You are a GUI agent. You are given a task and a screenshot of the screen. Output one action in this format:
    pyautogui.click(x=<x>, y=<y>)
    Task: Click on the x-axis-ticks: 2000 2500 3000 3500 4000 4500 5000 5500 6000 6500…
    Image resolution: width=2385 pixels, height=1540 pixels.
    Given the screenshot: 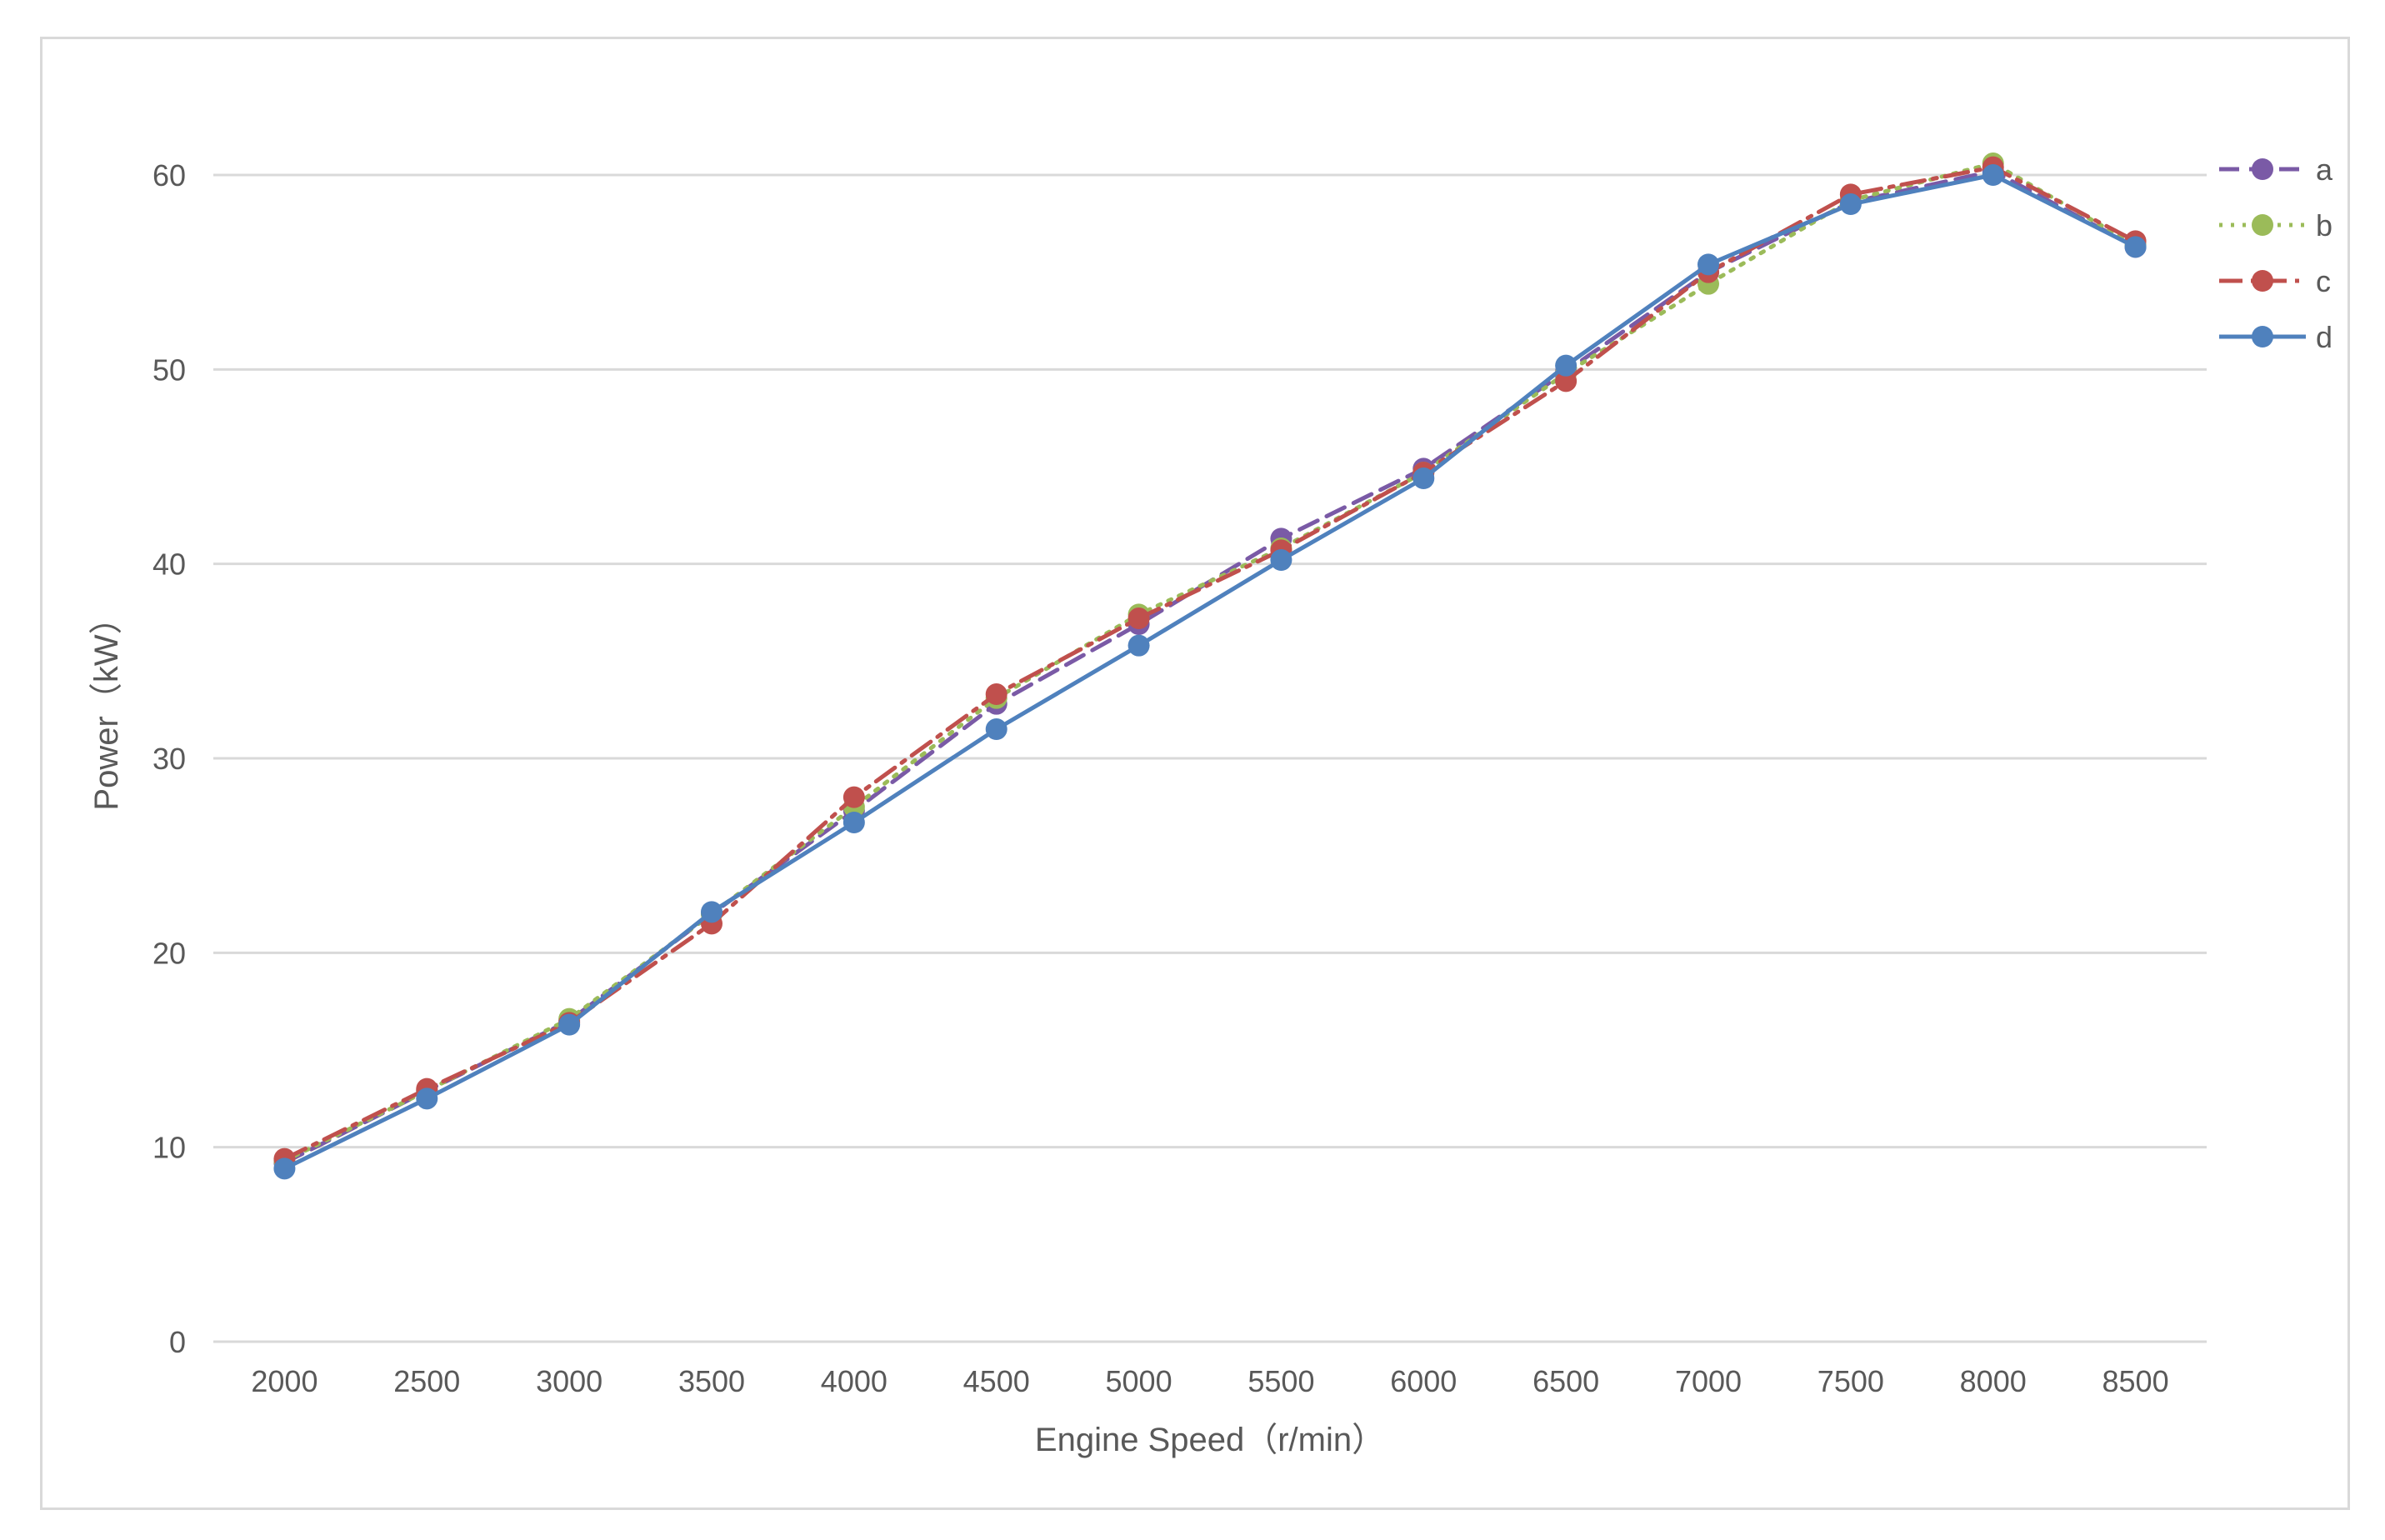 What is the action you would take?
    pyautogui.click(x=1209, y=1381)
    